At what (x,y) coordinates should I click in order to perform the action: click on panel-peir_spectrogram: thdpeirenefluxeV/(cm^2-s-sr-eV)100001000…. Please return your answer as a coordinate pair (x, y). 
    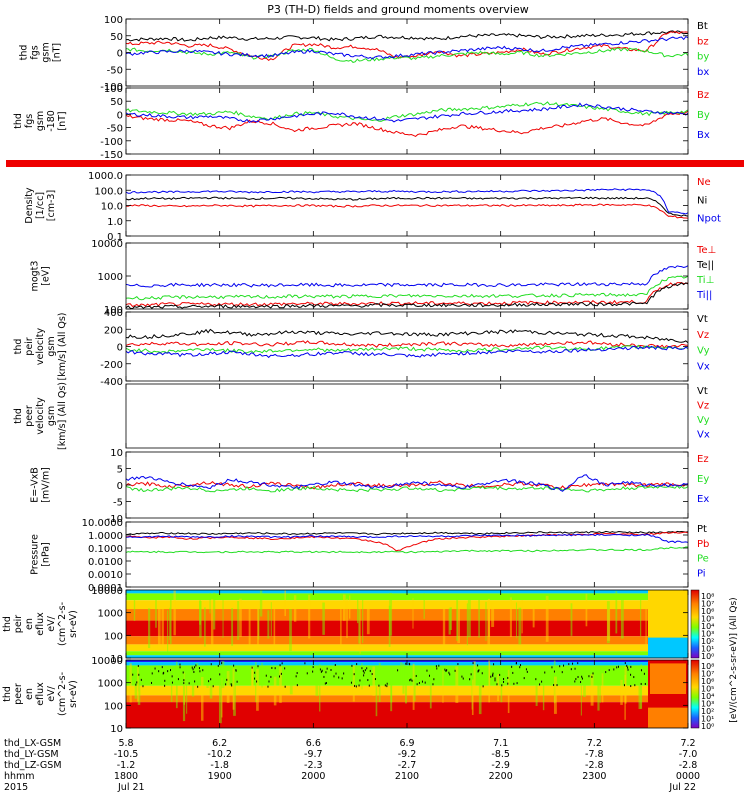
    Looking at the image, I should click on (345, 625).